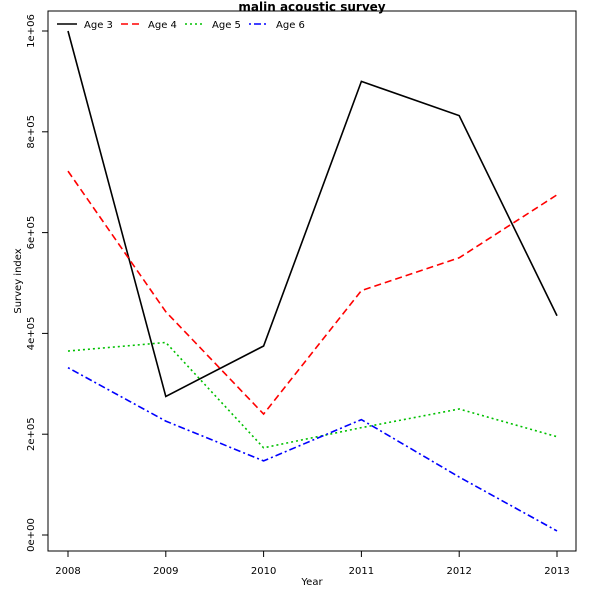  What do you see at coordinates (31, 334) in the screenshot?
I see `y-tick-label: 4e+05` at bounding box center [31, 334].